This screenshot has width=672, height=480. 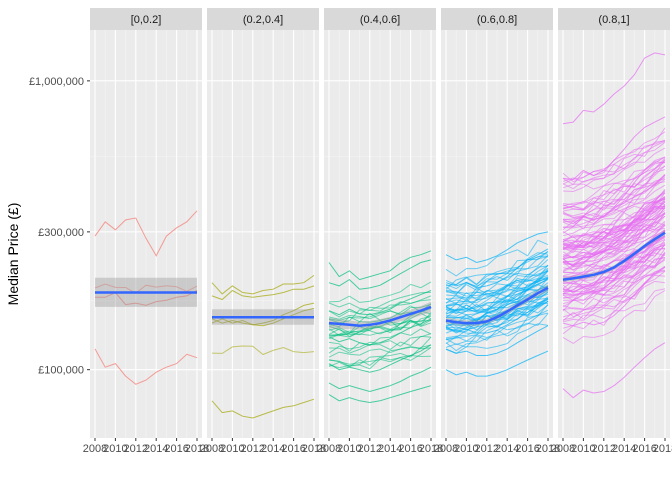 I want to click on y-axis-title: Median Price (£), so click(x=13, y=254).